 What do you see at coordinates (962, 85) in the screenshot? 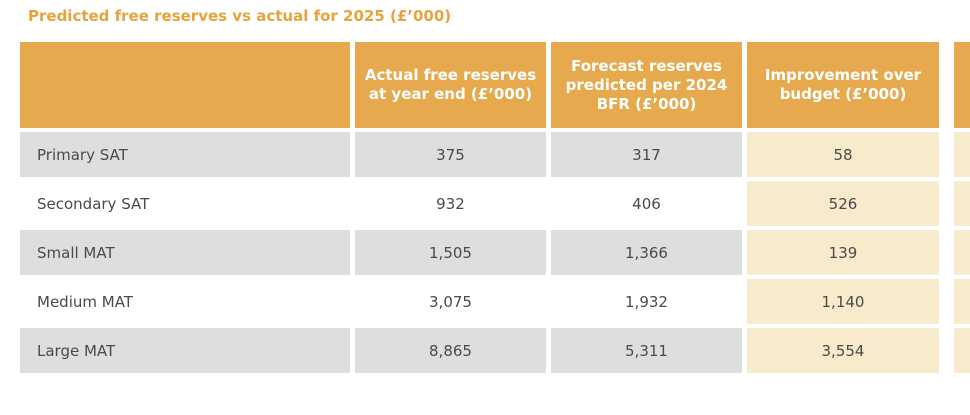
I see `cutoff-column-header` at bounding box center [962, 85].